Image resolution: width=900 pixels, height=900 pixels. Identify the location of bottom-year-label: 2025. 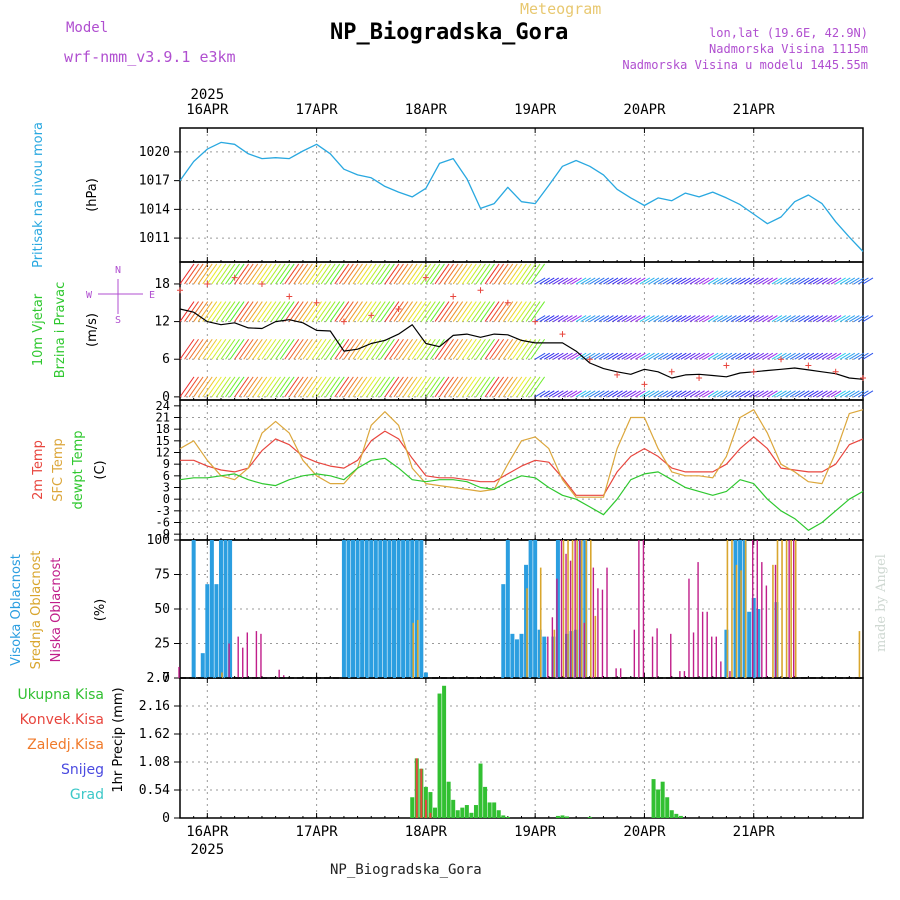
(207, 850).